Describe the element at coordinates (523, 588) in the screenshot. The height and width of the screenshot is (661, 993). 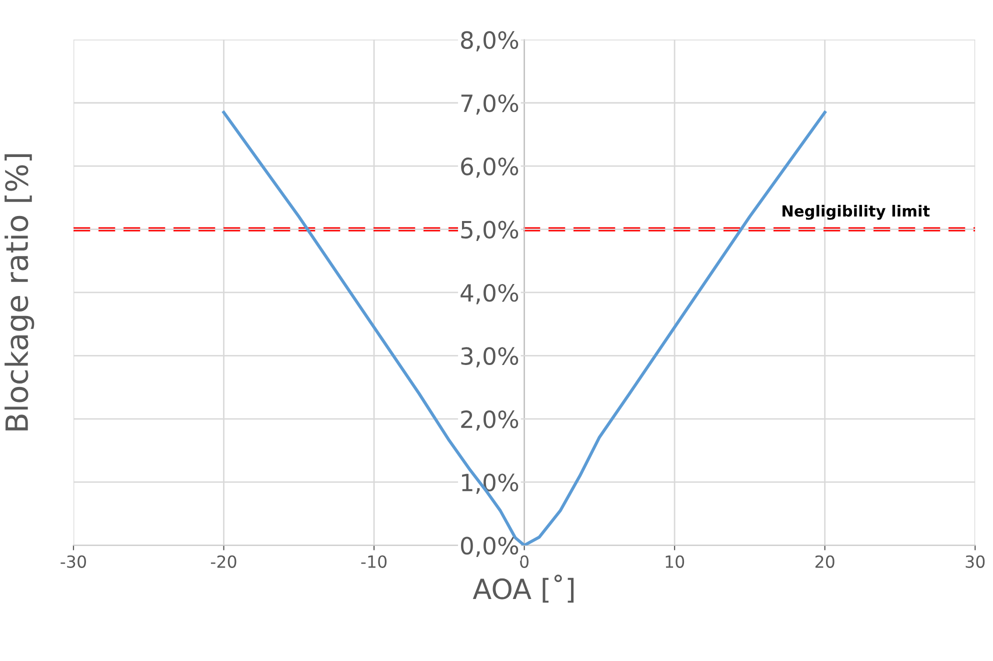
I see `x-axis-title: AOA [˚]` at that location.